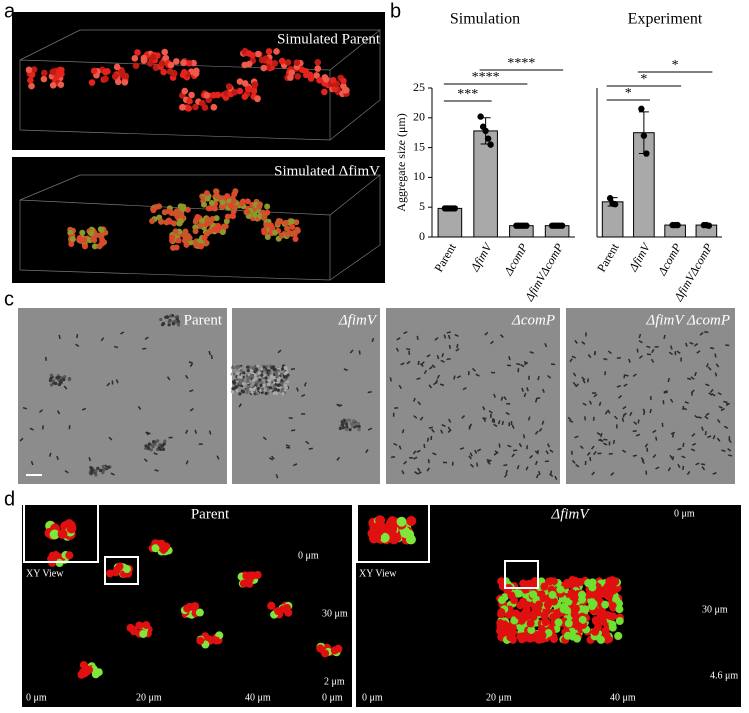 Image resolution: width=749 pixels, height=713 pixels. Describe the element at coordinates (395, 11) in the screenshot. I see `panel-label: b` at that location.